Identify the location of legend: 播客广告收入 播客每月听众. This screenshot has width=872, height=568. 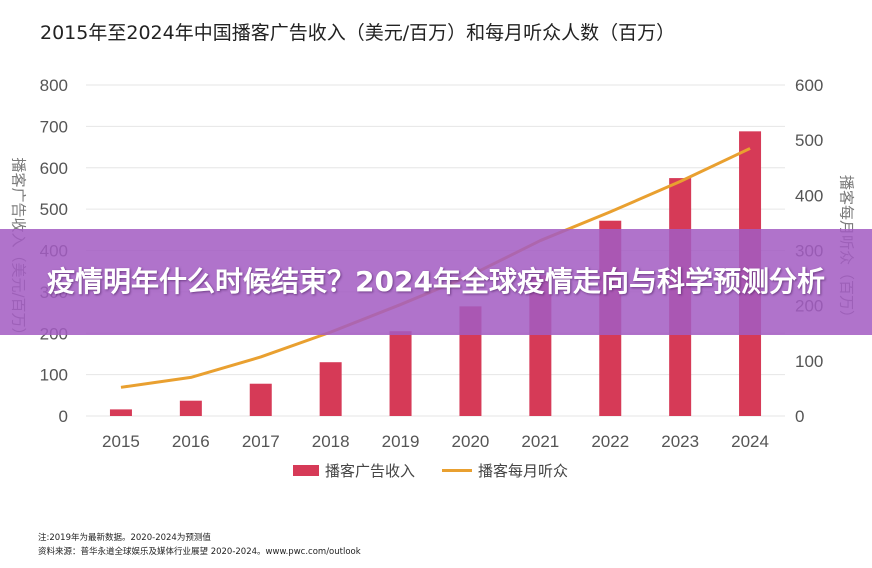
(430, 471).